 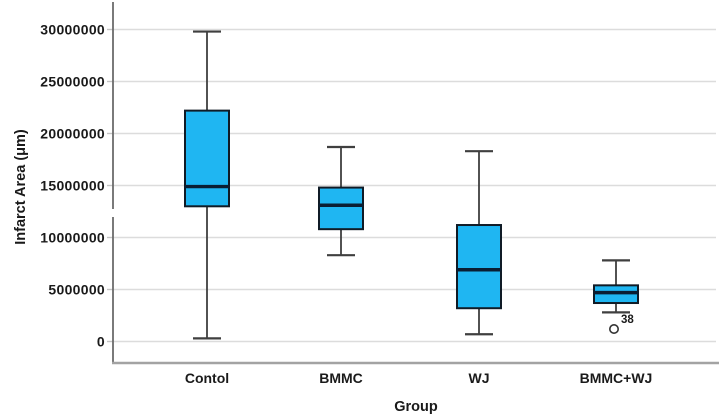 I want to click on x-axis-title: Group, so click(x=416, y=407).